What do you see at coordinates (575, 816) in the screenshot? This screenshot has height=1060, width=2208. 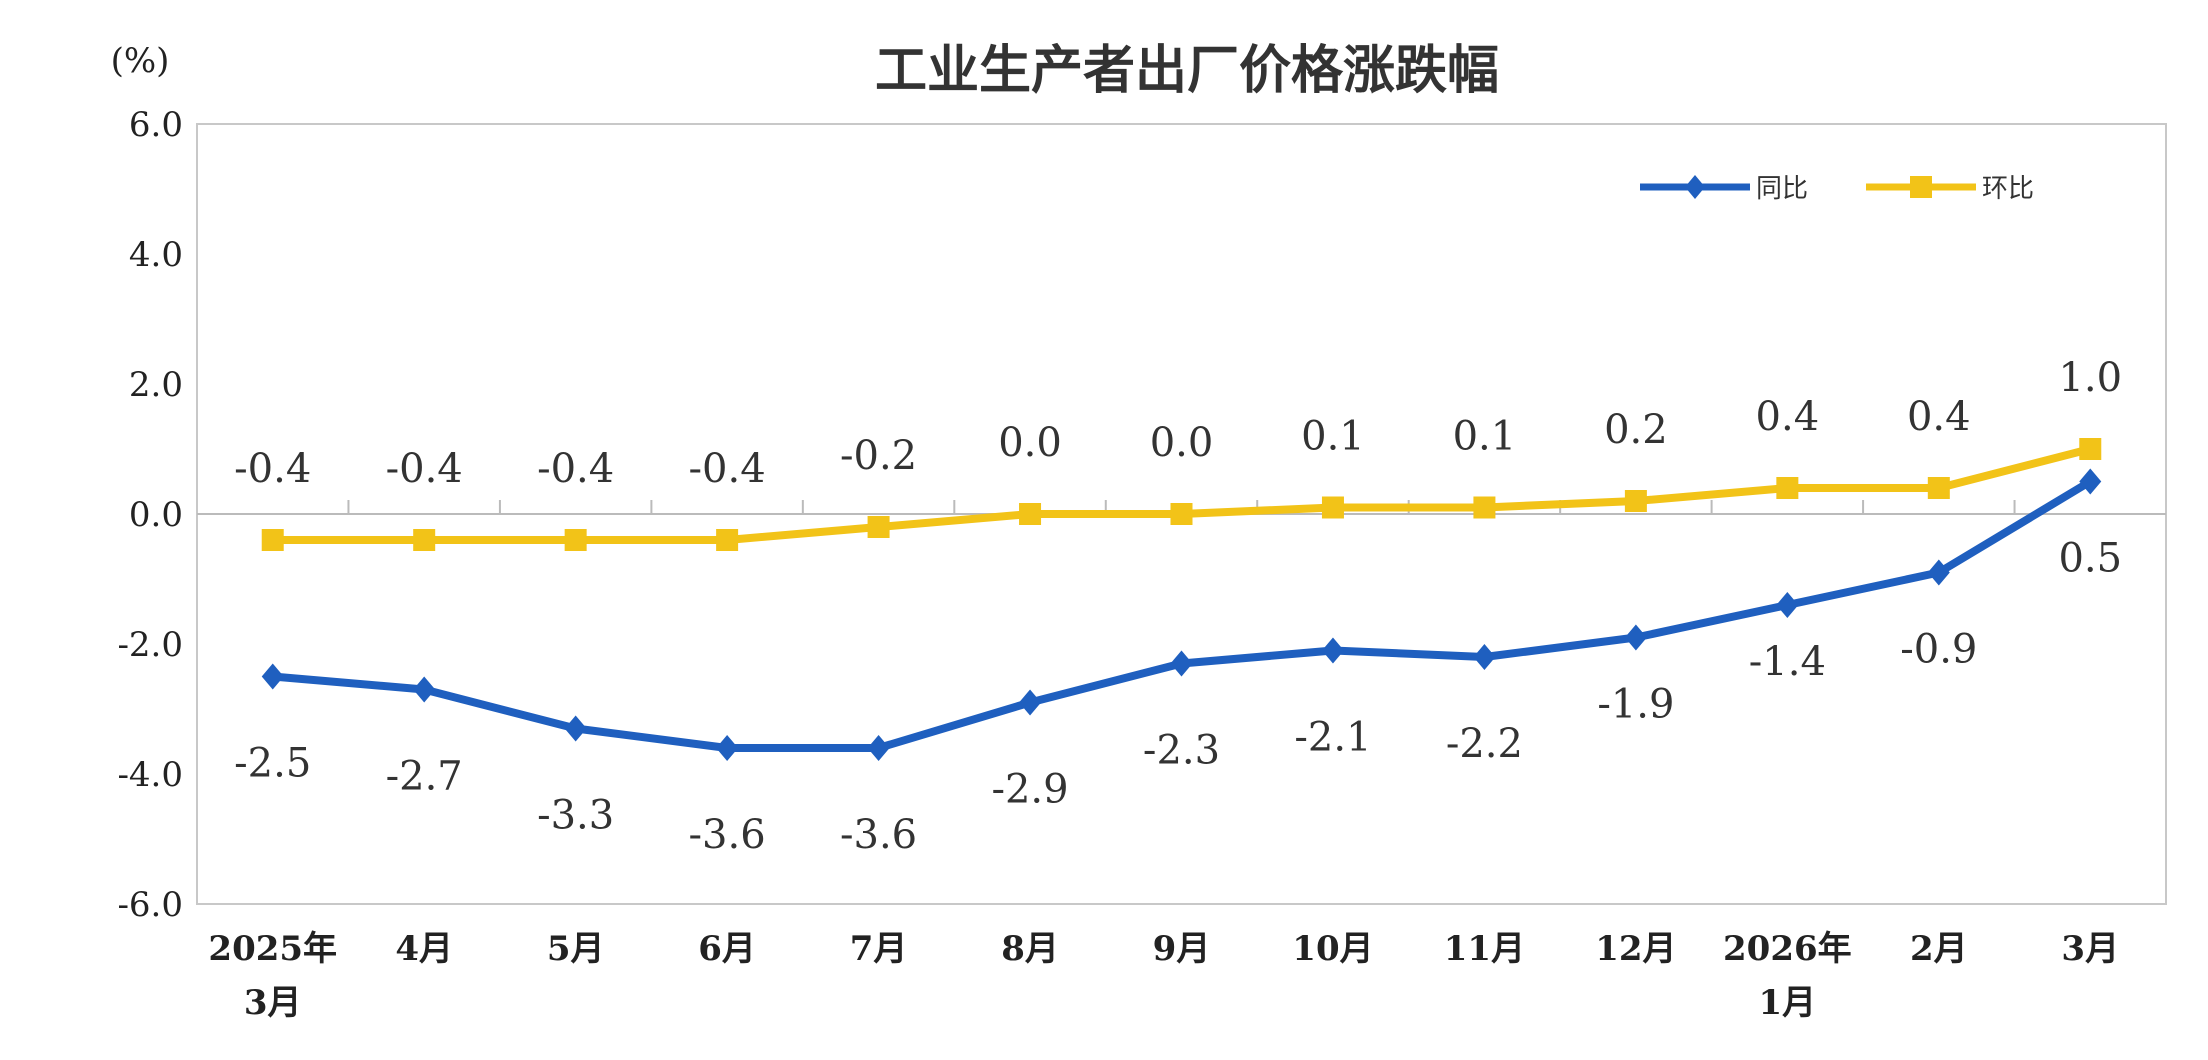 I see `data-label: -3.3` at bounding box center [575, 816].